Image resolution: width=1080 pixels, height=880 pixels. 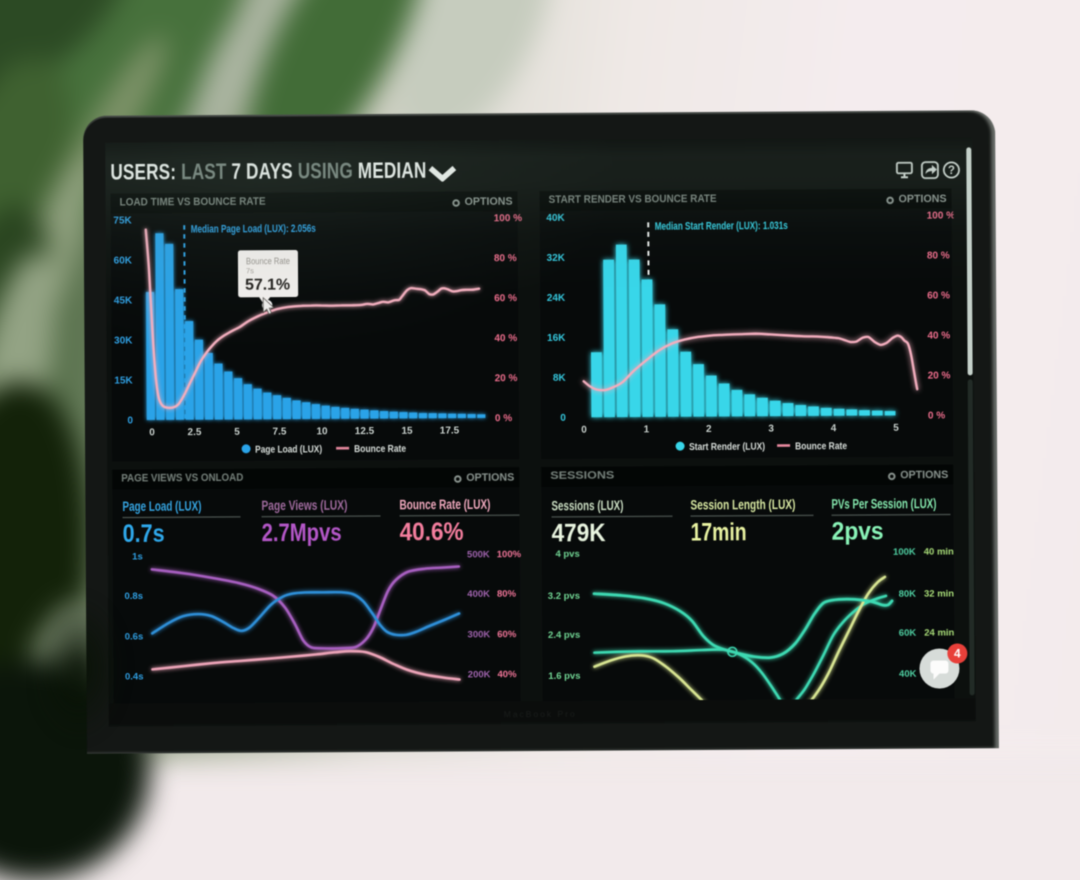 What do you see at coordinates (507, 674) in the screenshot?
I see `svg-text: 40%` at bounding box center [507, 674].